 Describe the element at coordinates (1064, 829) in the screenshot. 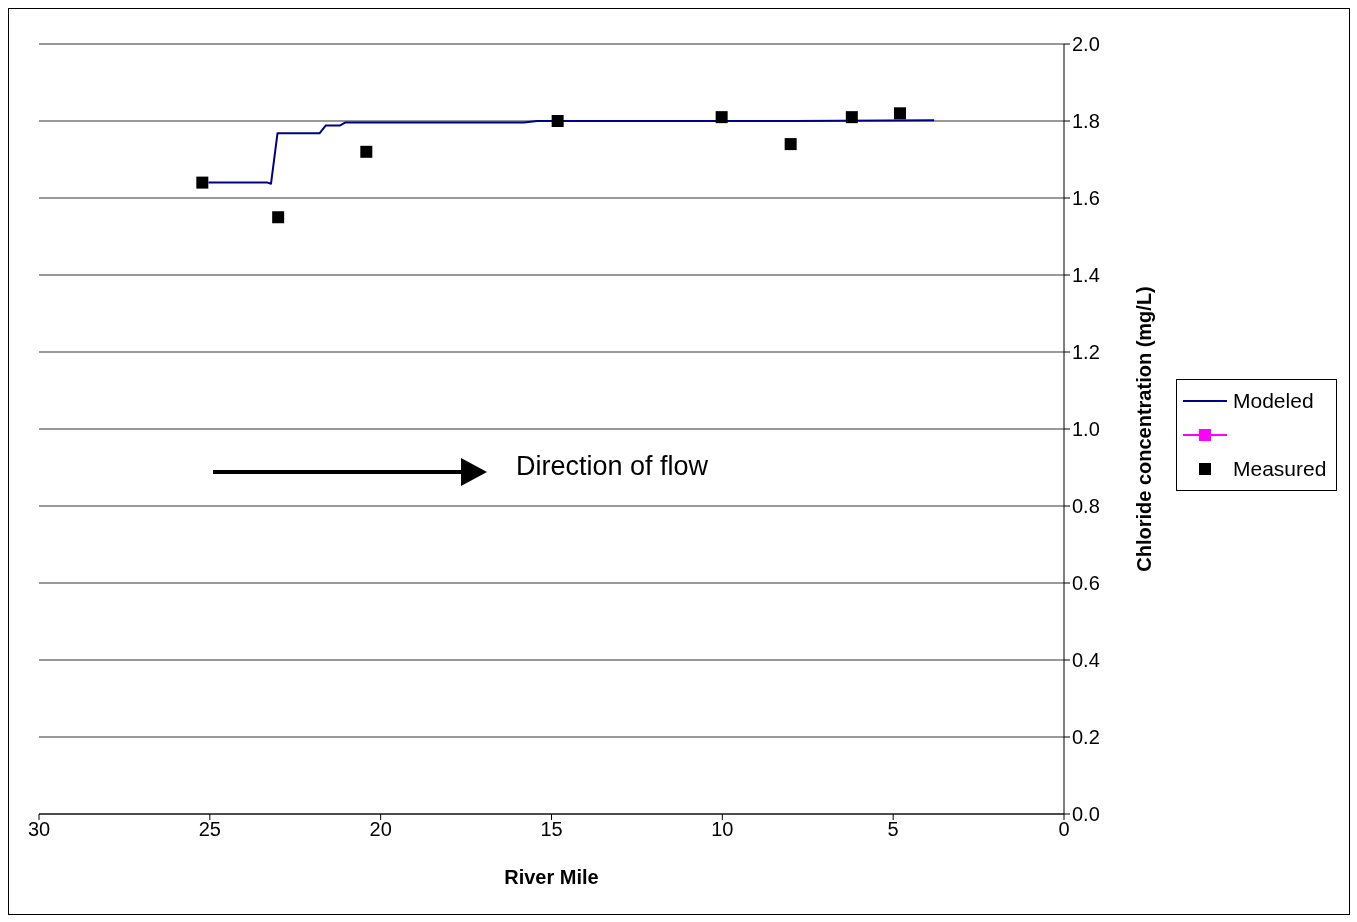

I see `x-tick-label: 0` at that location.